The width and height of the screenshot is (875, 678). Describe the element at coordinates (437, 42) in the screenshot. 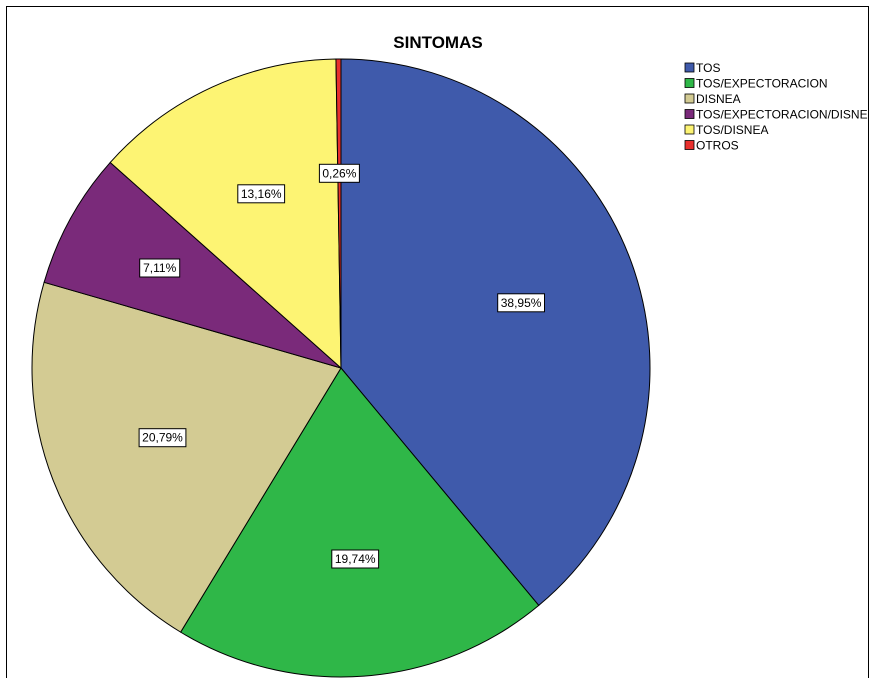

I see `chart-title: SINTOMAS` at that location.